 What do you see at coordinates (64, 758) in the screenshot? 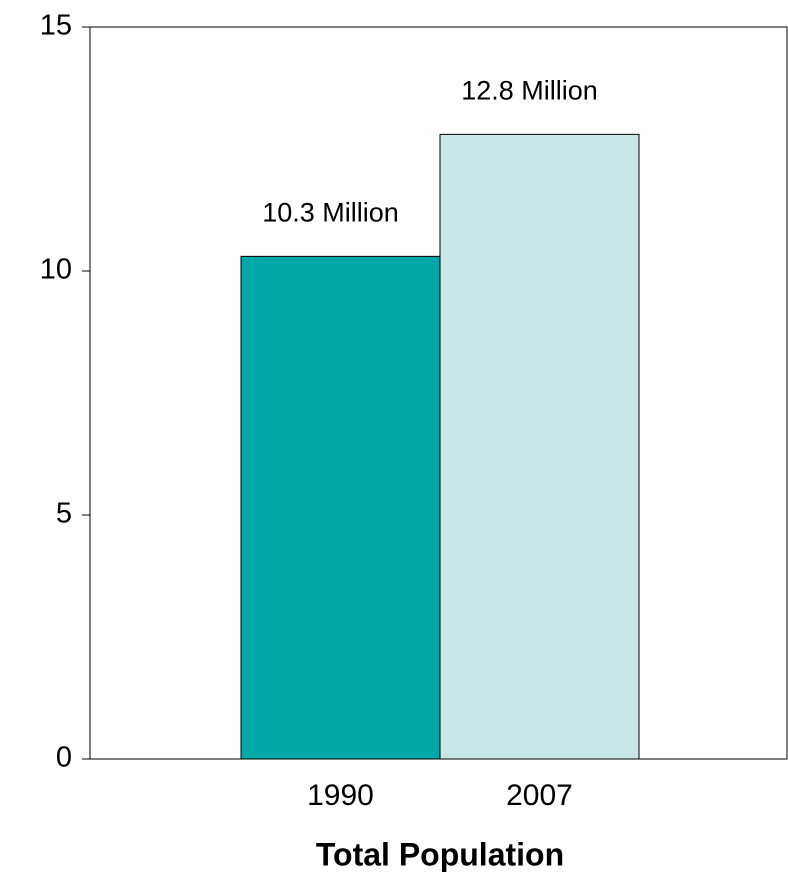
I see `y-tick-label: 0` at bounding box center [64, 758].